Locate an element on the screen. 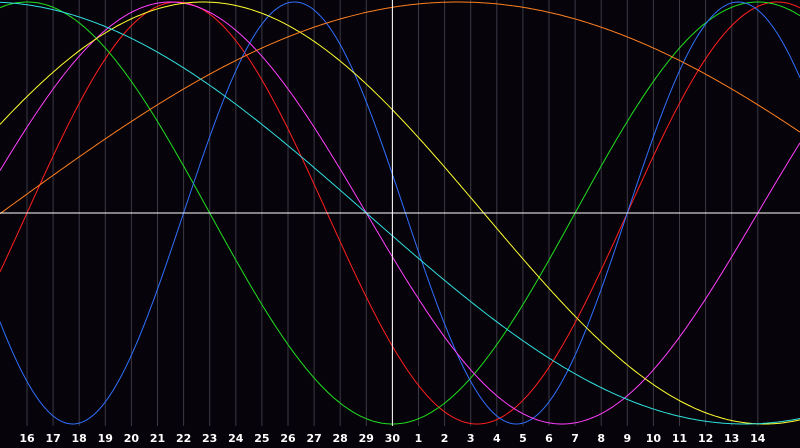  x-tick-label: 20 is located at coordinates (132, 438).